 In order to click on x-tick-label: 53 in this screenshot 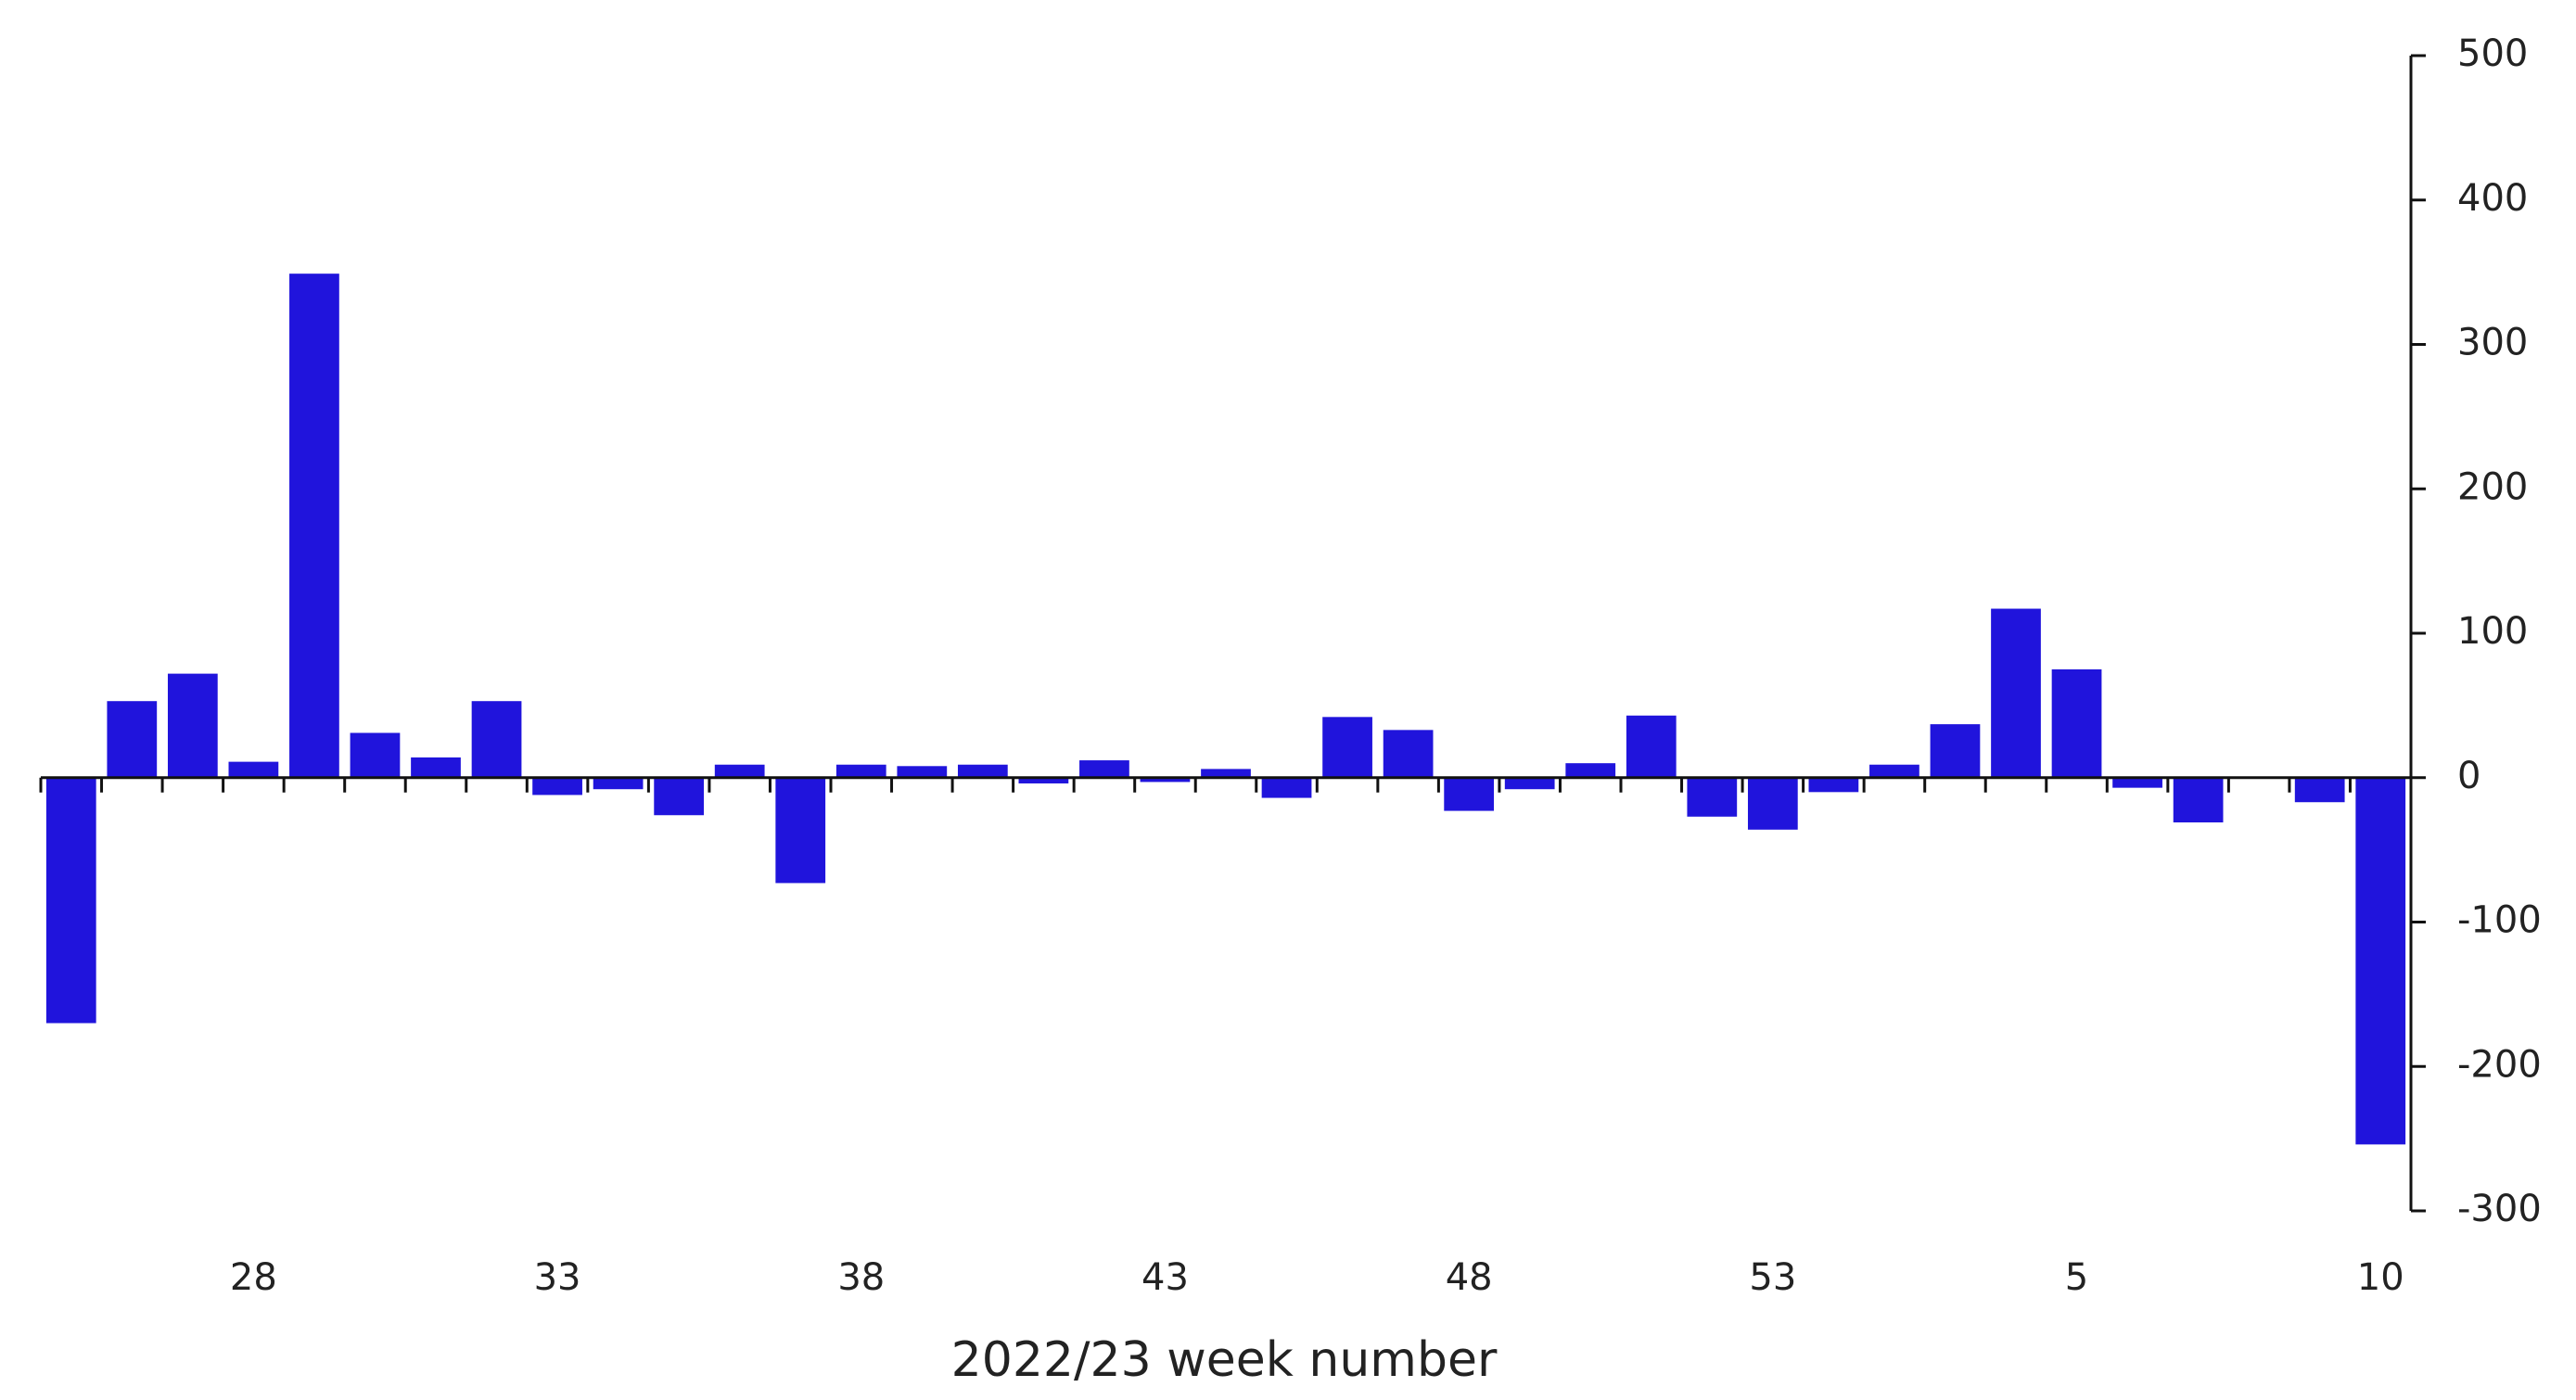, I will do `click(1773, 1277)`.